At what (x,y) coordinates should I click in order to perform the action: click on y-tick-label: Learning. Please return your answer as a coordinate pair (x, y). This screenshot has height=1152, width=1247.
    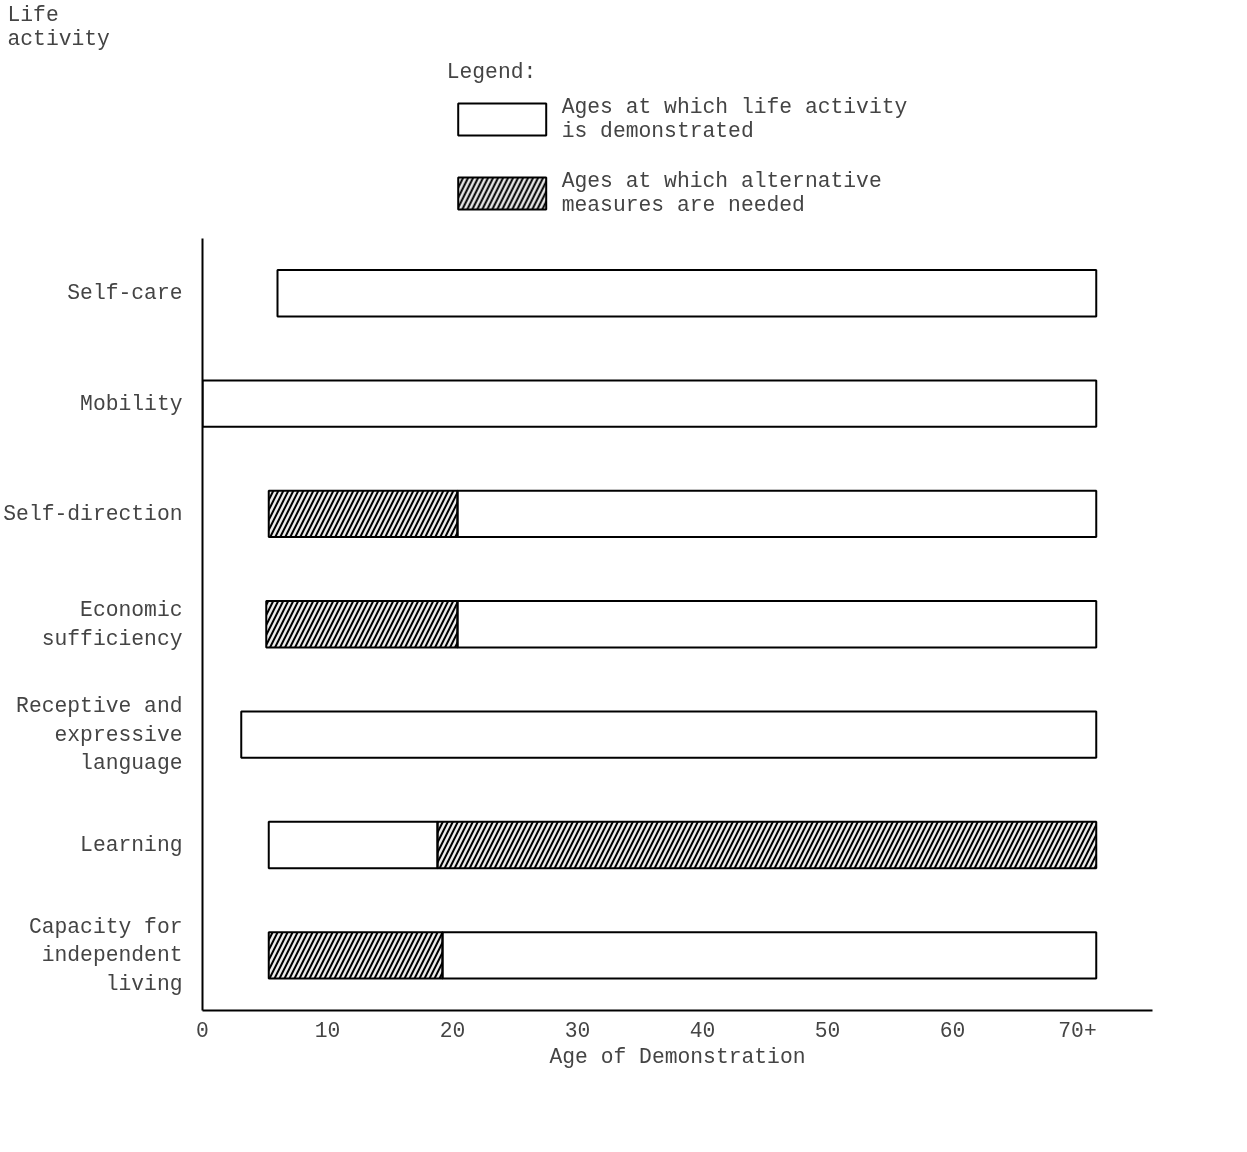
    Looking at the image, I should click on (131, 844).